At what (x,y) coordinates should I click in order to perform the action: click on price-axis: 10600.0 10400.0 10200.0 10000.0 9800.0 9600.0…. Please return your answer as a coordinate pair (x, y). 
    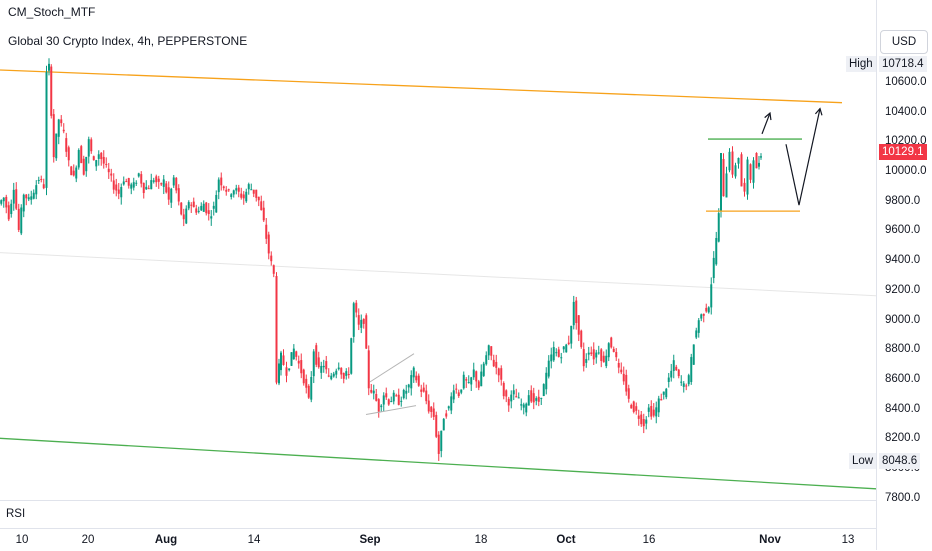
    Looking at the image, I should click on (904, 252).